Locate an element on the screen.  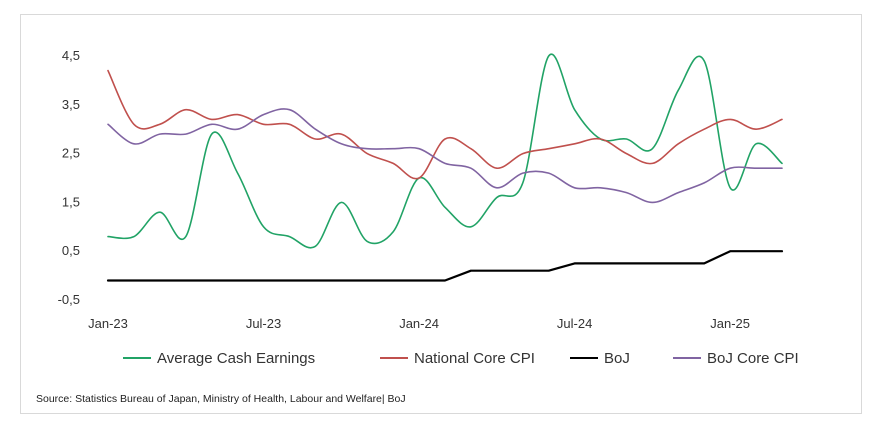
series-line-boj is located at coordinates (445, 266).